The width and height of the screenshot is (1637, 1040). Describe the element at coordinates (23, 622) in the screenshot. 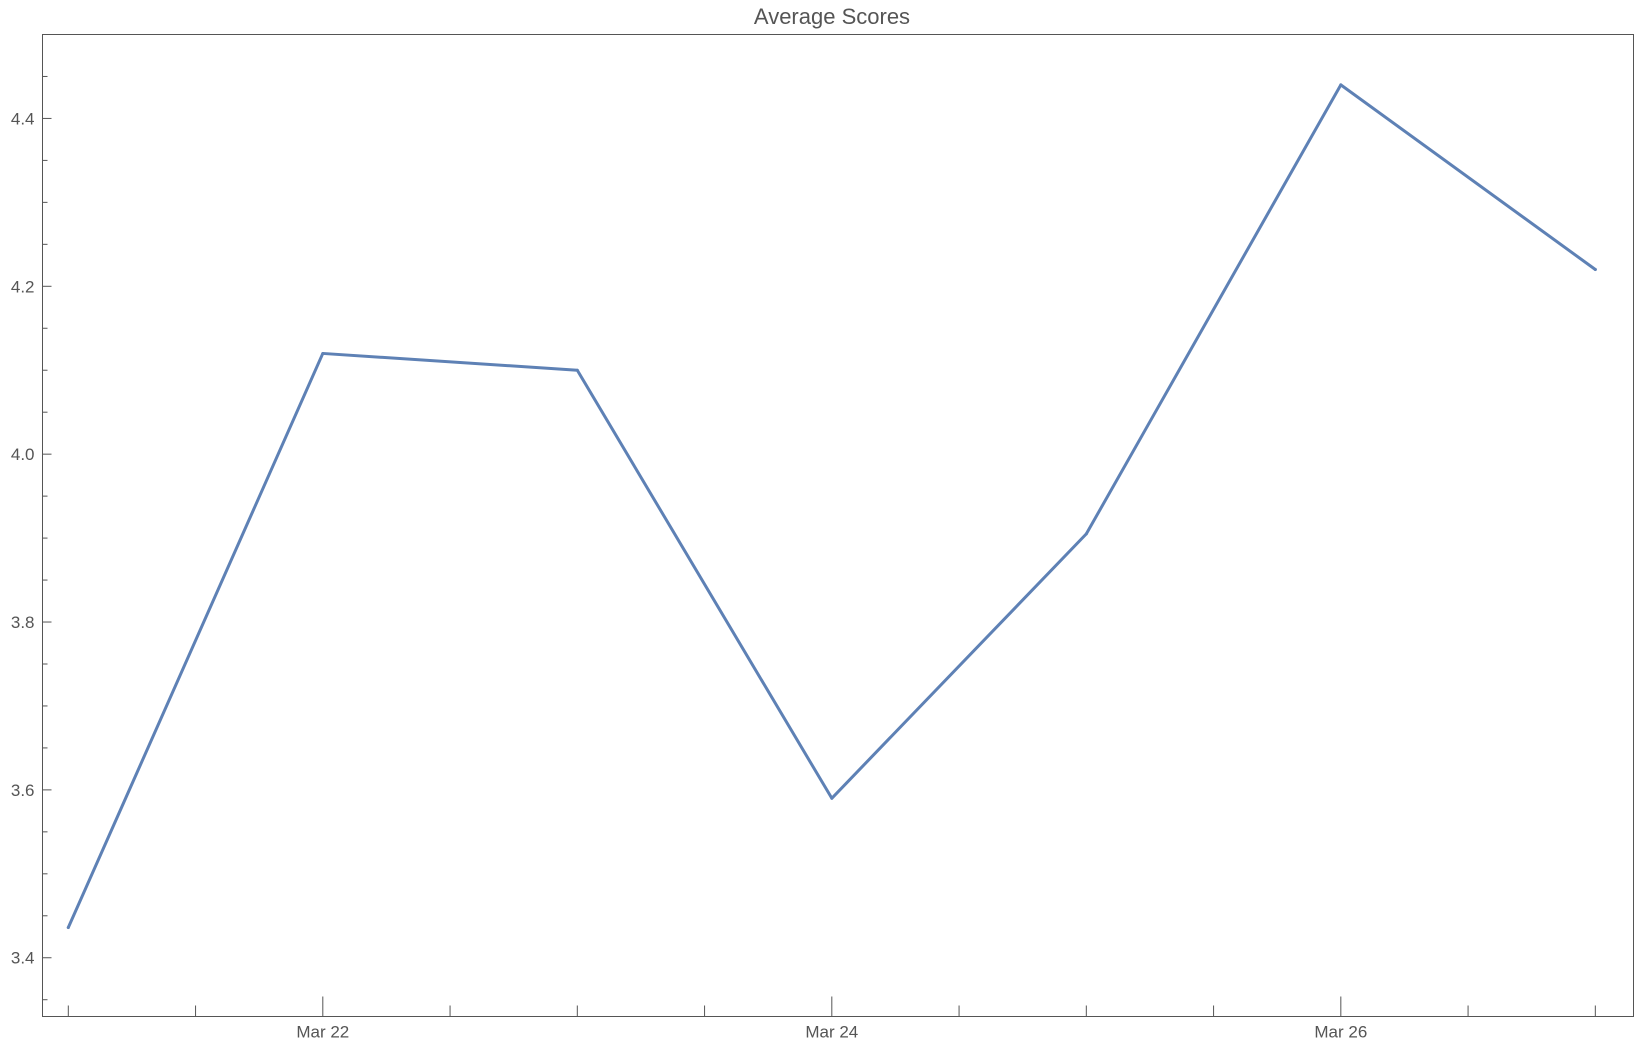

I see `y-tick-label: 3.8` at that location.